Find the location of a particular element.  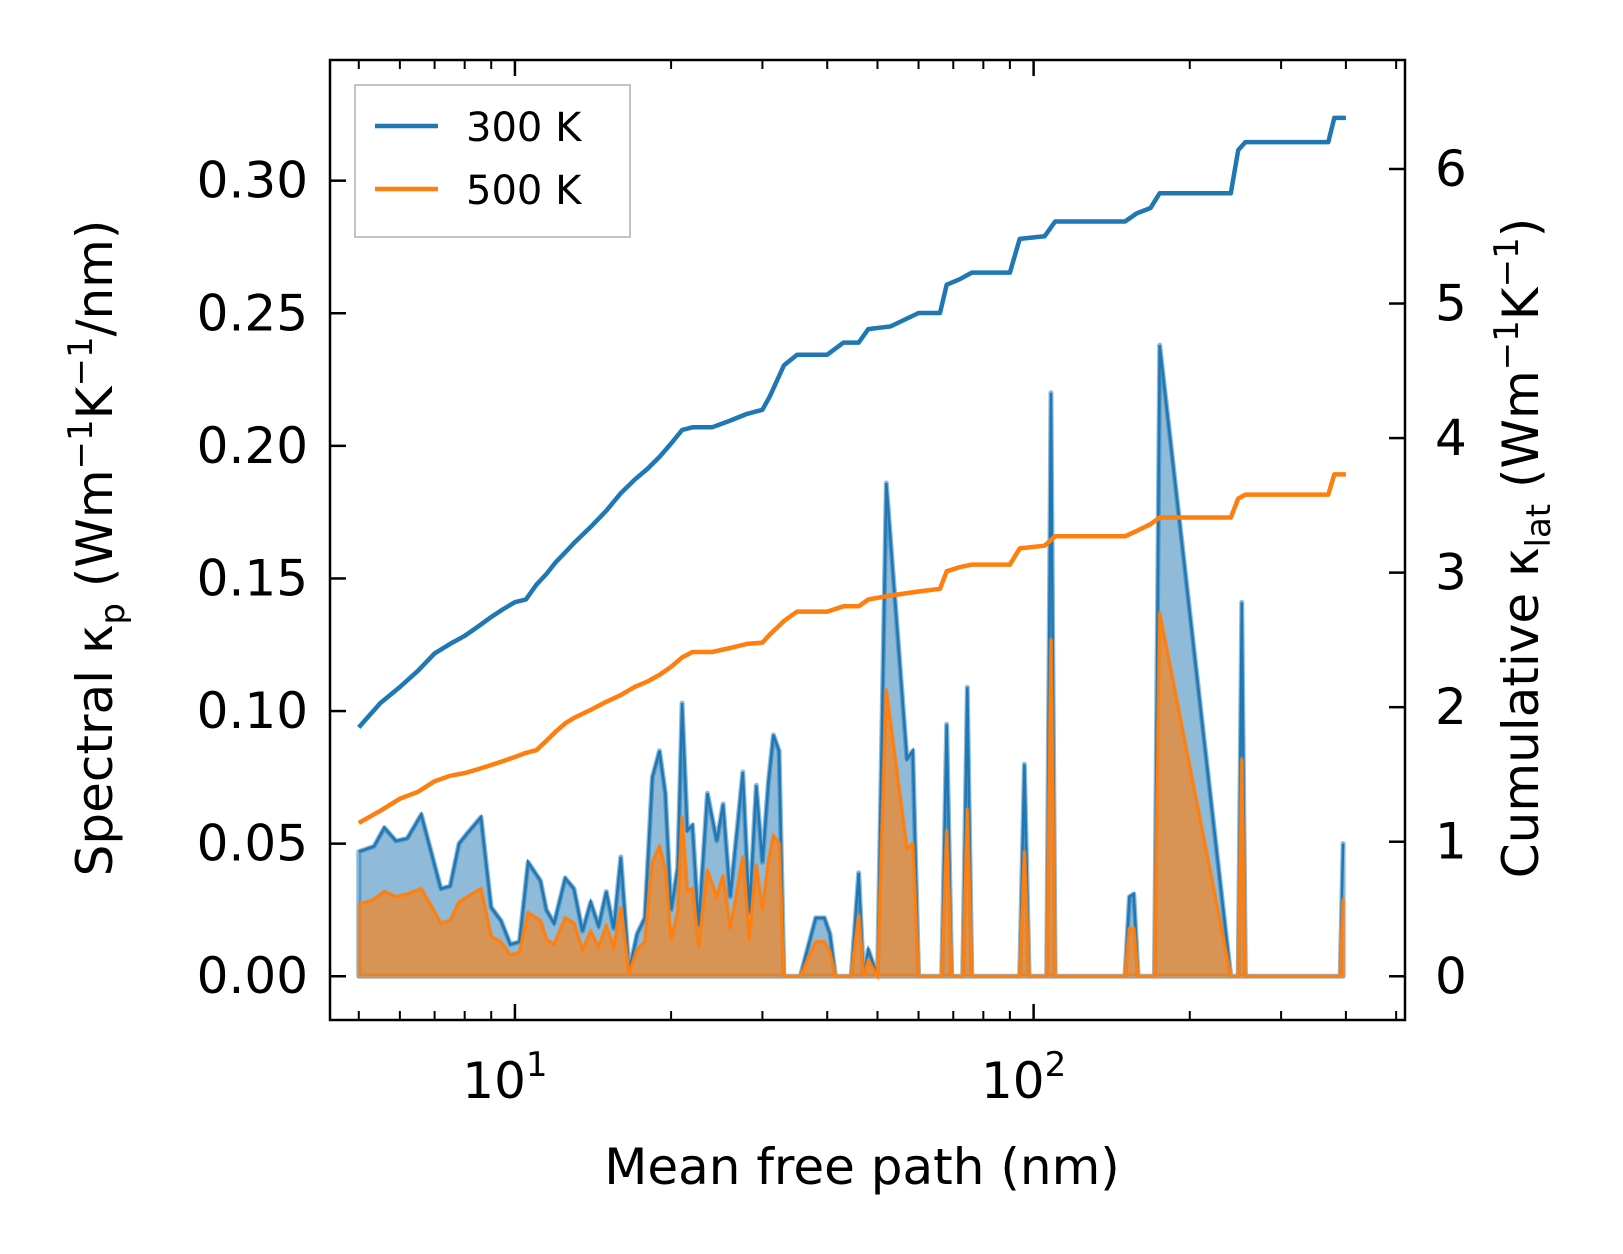

legend-frame is located at coordinates (492, 161).